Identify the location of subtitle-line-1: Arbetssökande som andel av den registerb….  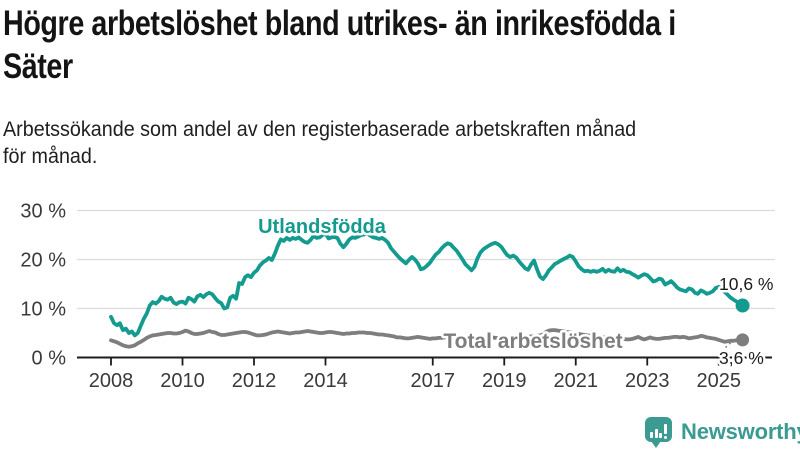
(320, 129).